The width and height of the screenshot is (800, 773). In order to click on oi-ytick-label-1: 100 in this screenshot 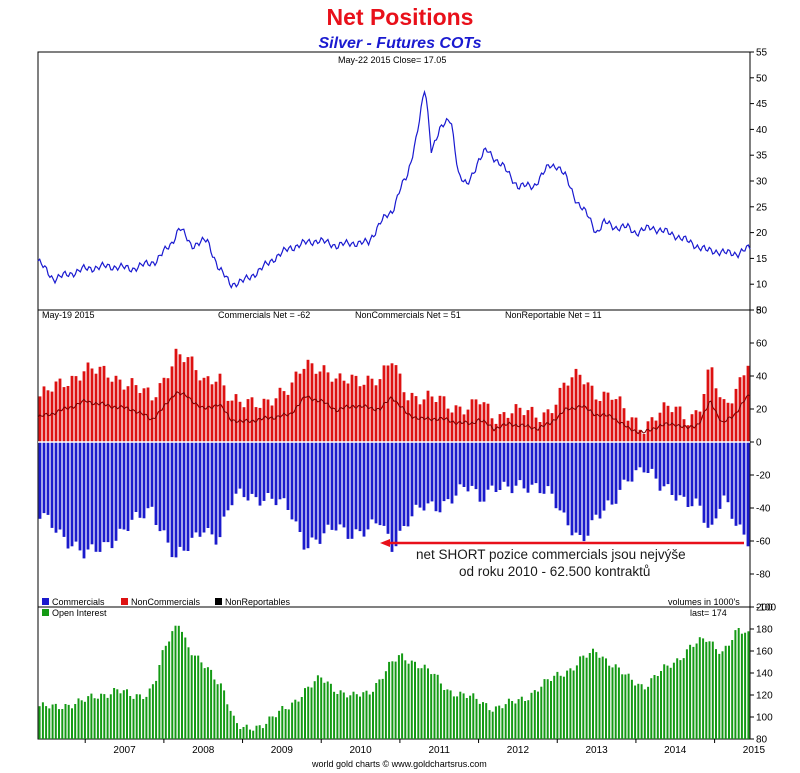, I will do `click(764, 718)`.